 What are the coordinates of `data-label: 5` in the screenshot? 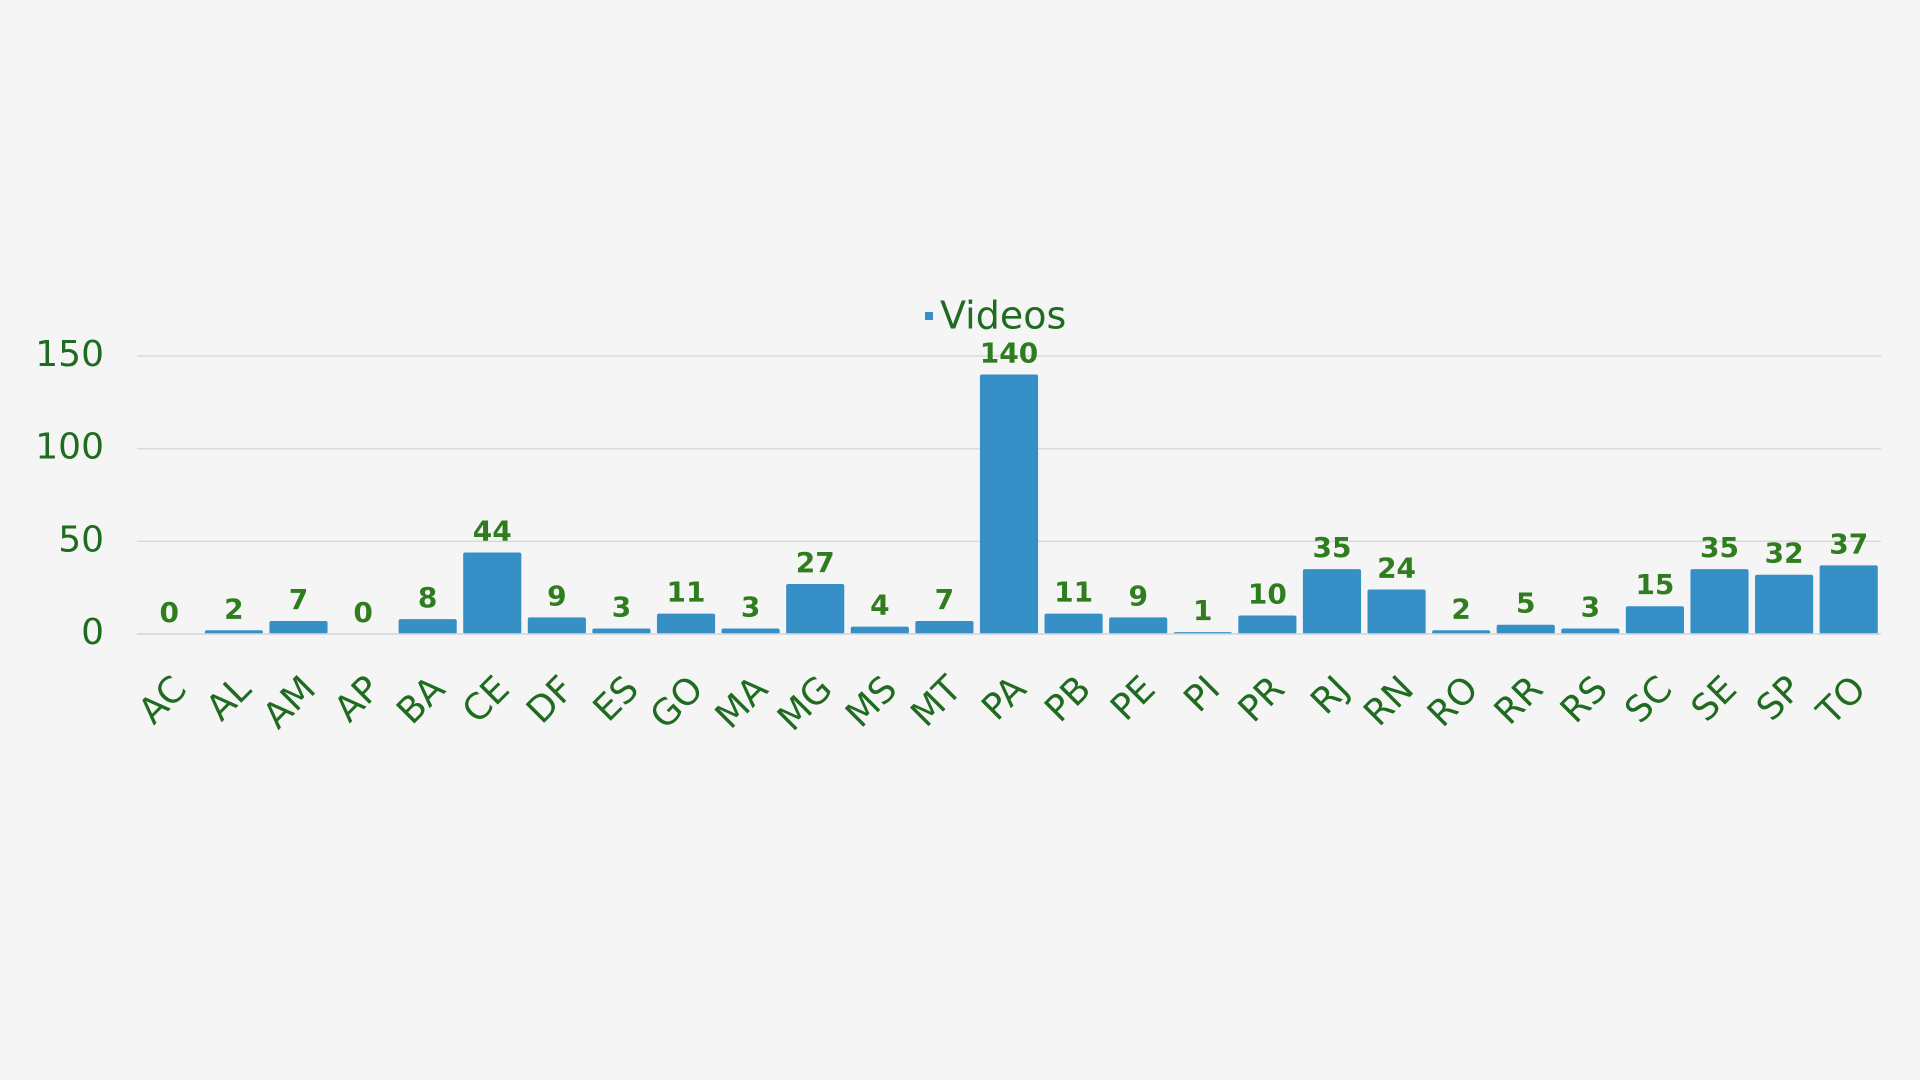 It's located at (1525, 603).